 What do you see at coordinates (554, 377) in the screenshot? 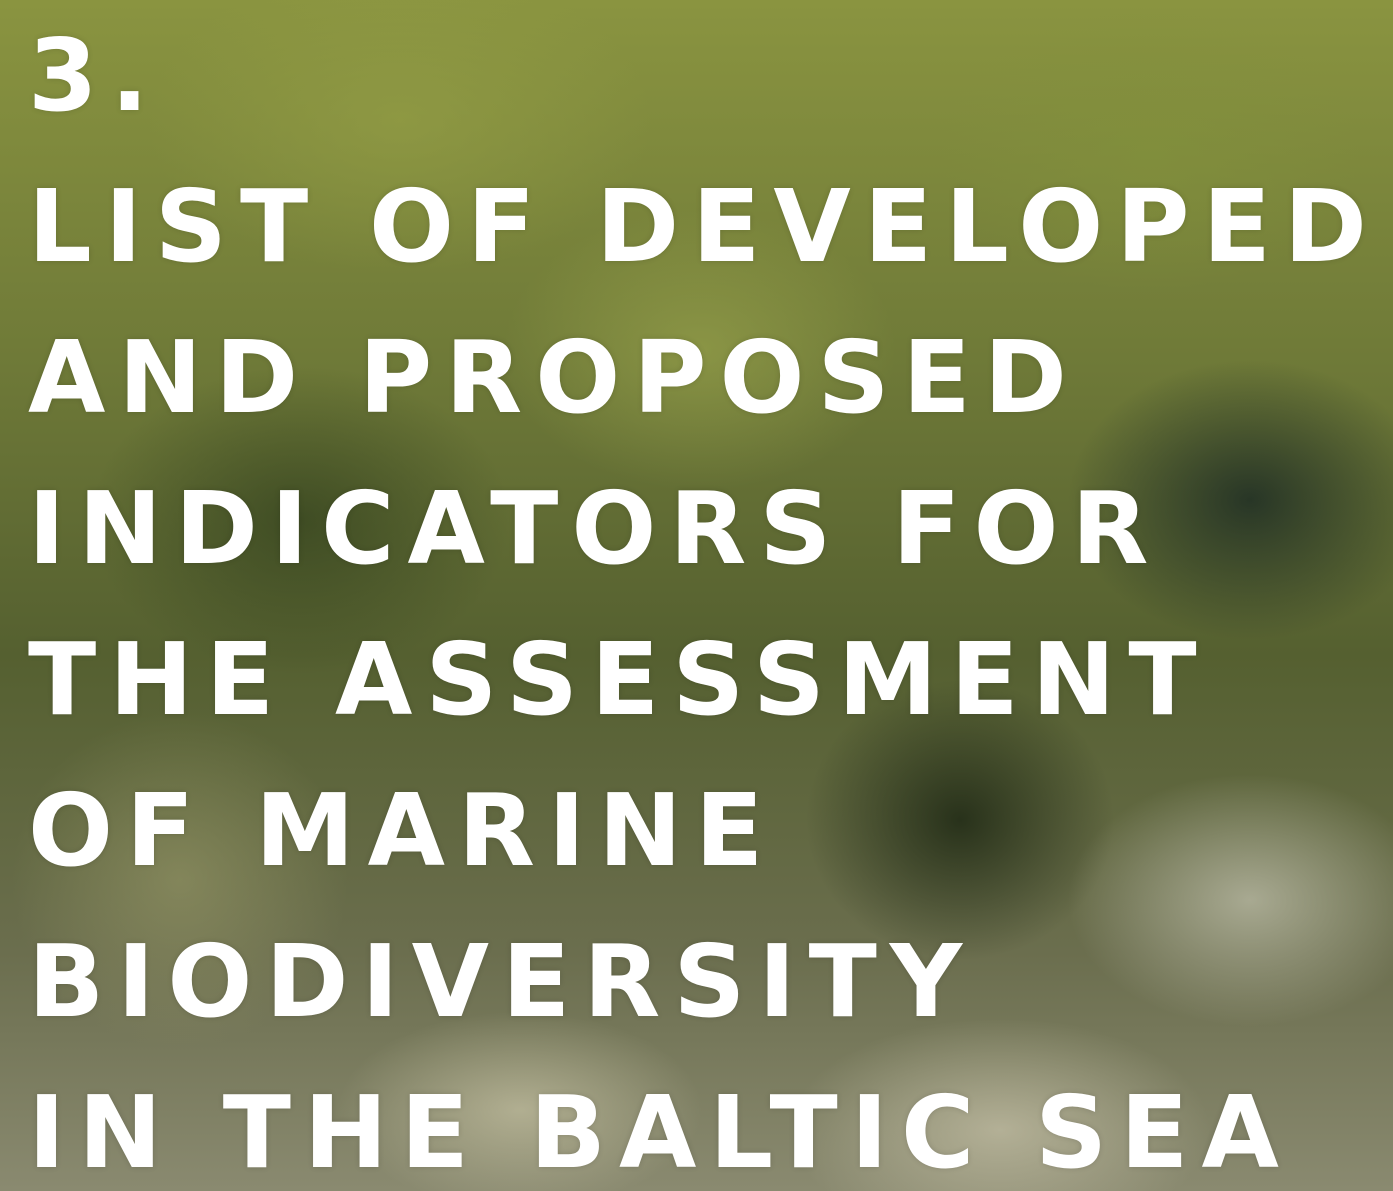
I see `title-line: AND PROPOSED` at bounding box center [554, 377].